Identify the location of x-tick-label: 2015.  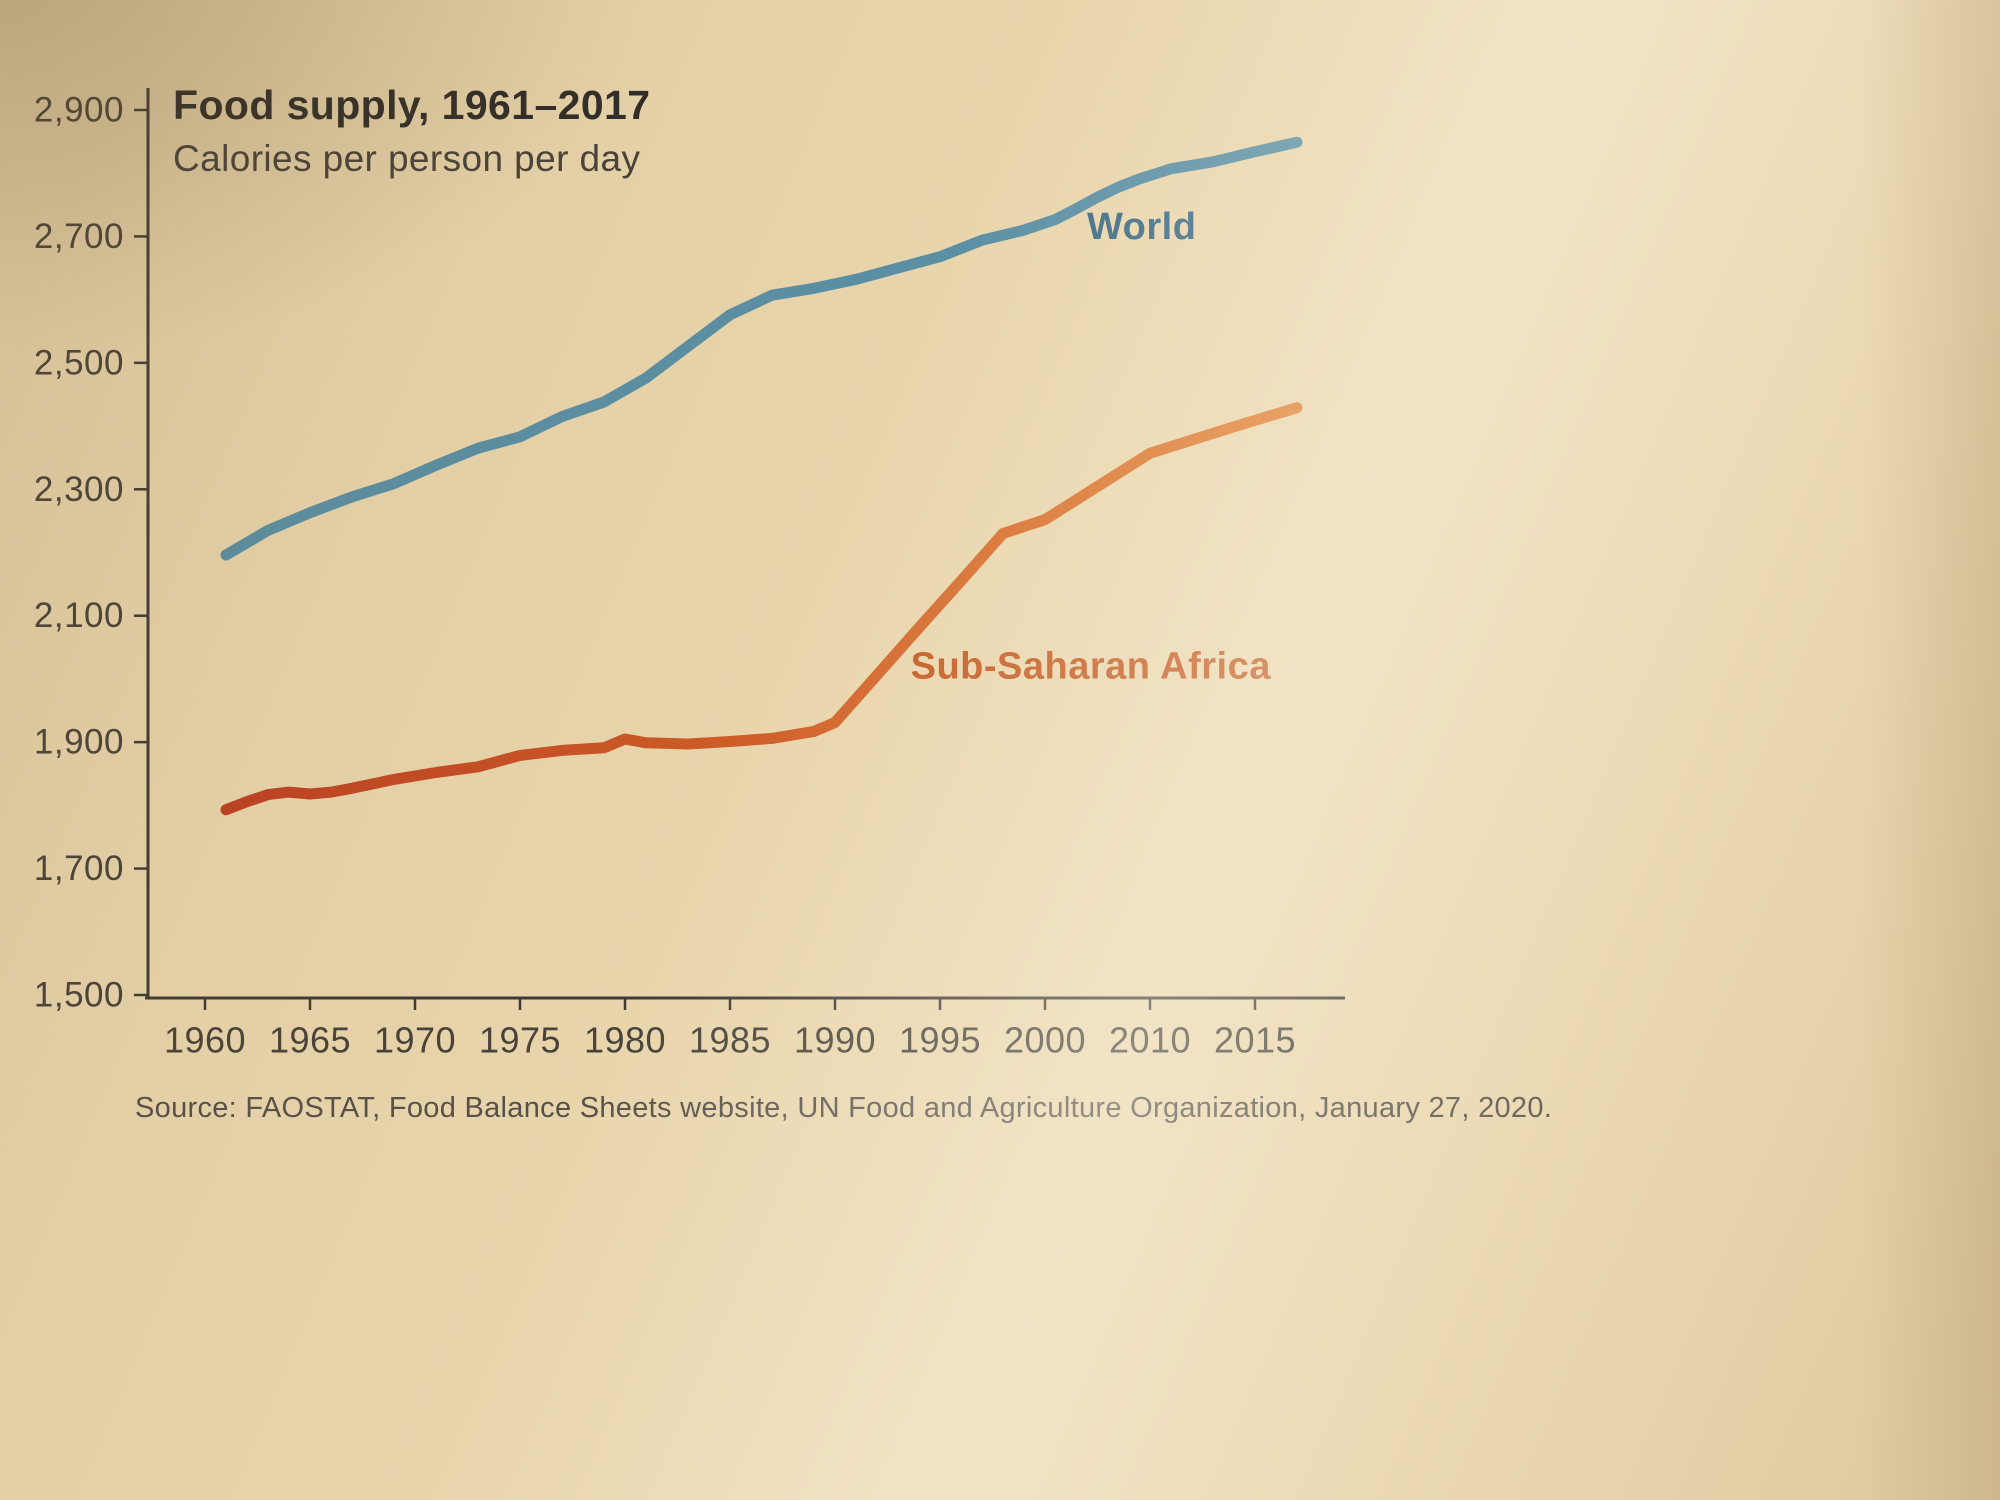
(1255, 1039).